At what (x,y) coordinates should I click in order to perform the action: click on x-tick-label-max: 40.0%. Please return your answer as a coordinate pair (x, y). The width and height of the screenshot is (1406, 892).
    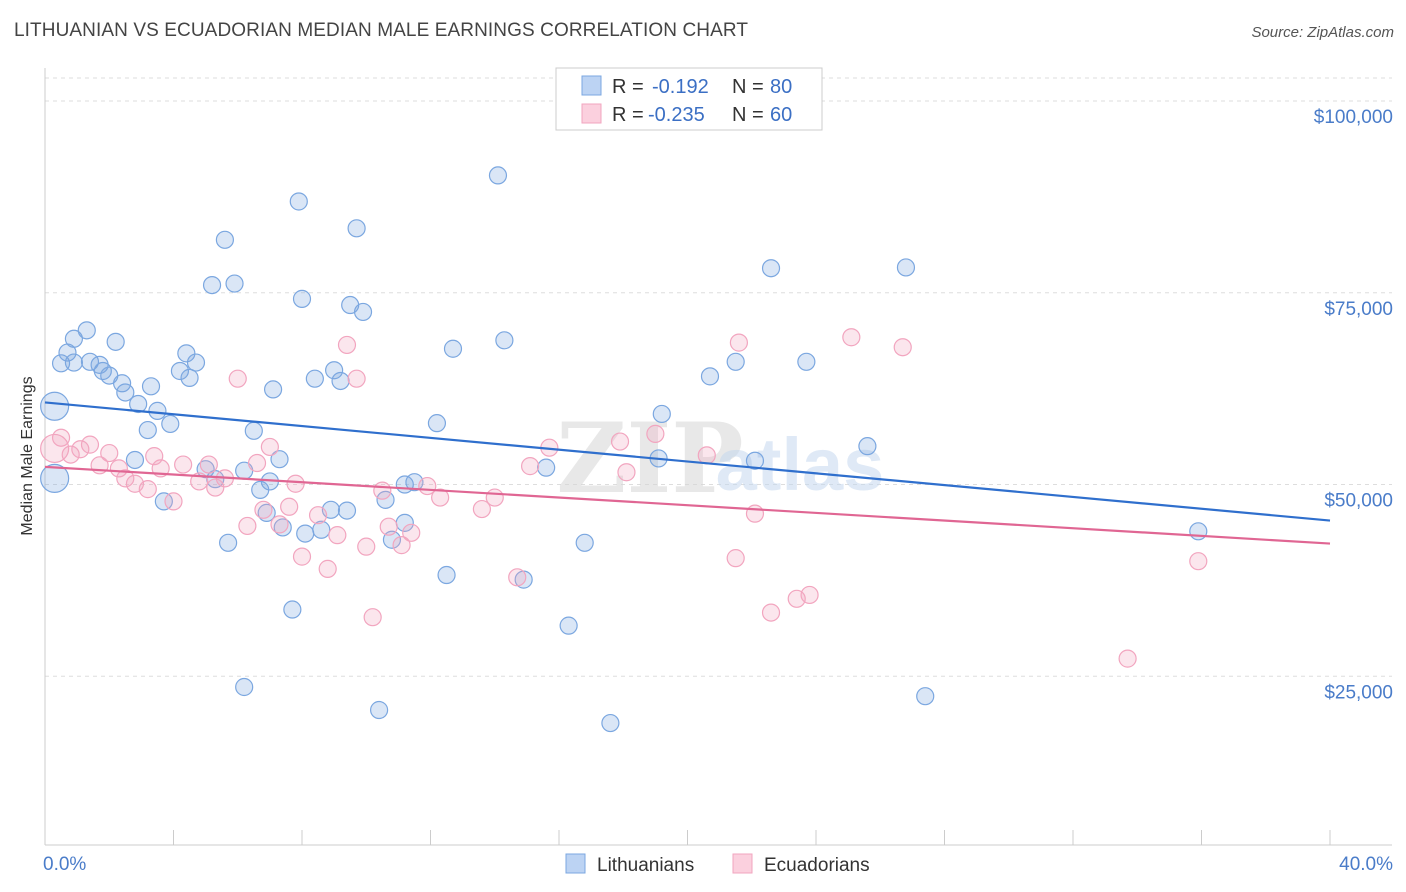
    Looking at the image, I should click on (1366, 864).